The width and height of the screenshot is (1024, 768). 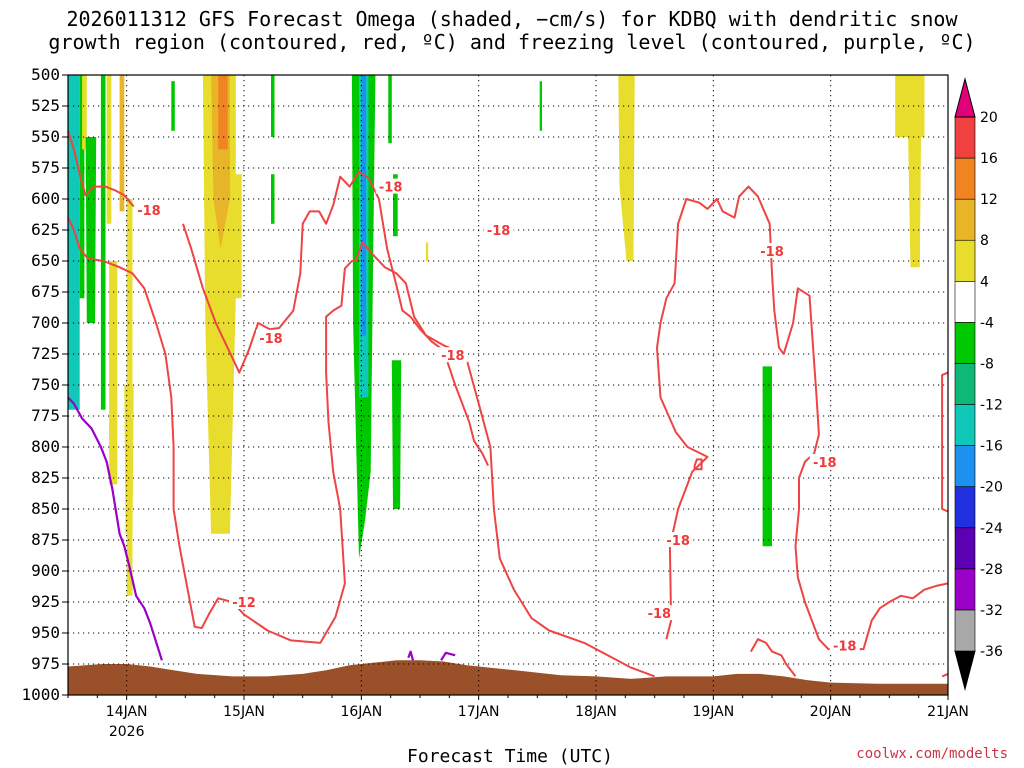 What do you see at coordinates (984, 241) in the screenshot?
I see `colorbar-label-10: 8` at bounding box center [984, 241].